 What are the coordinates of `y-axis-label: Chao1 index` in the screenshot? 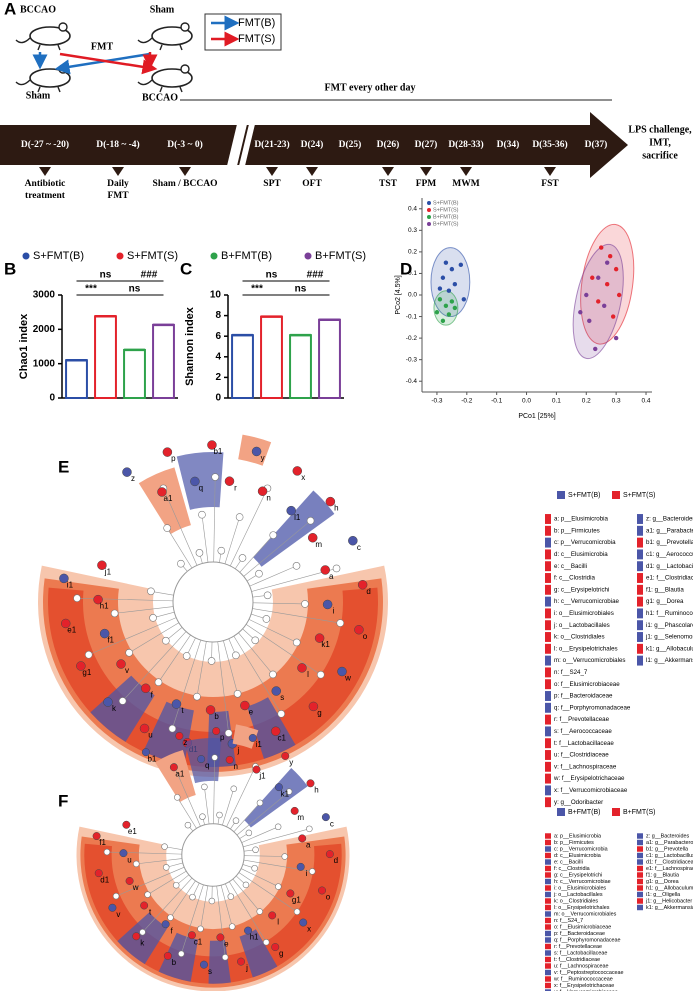 It's located at (24, 346).